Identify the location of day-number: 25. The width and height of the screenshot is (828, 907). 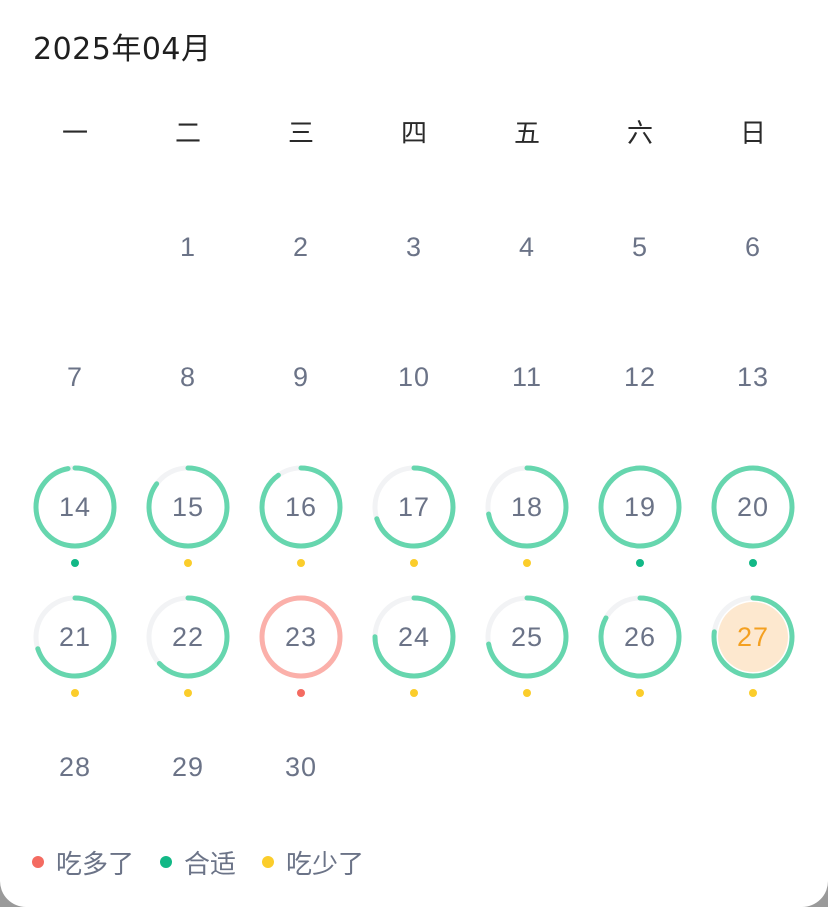
(527, 637).